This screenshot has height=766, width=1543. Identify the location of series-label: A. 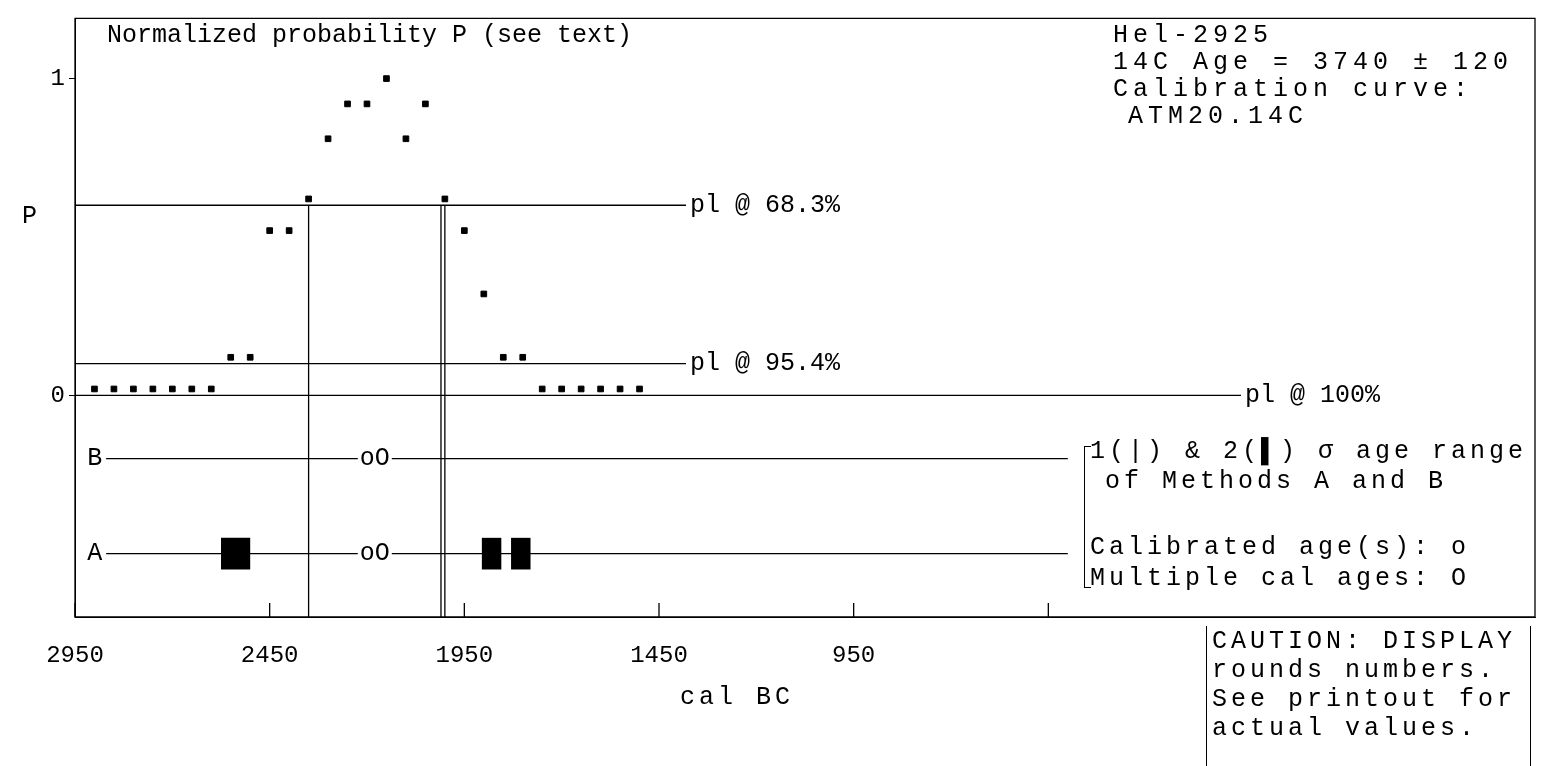
(95, 554).